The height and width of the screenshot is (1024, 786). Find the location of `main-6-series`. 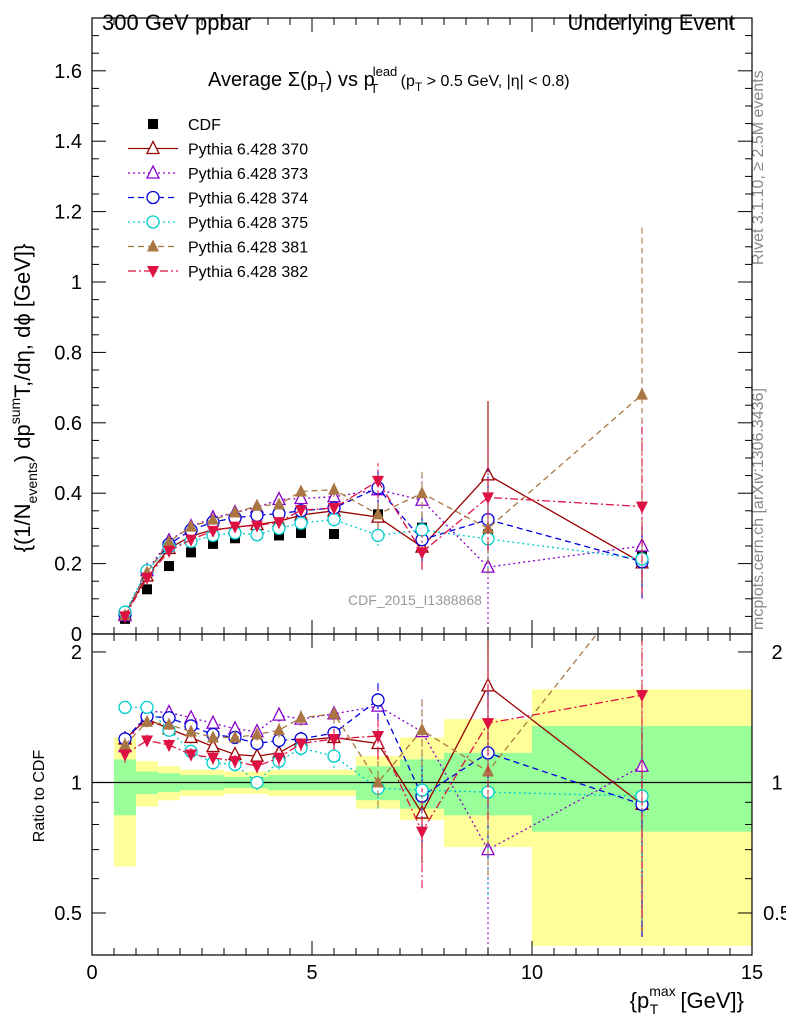

main-6-series is located at coordinates (383, 521).